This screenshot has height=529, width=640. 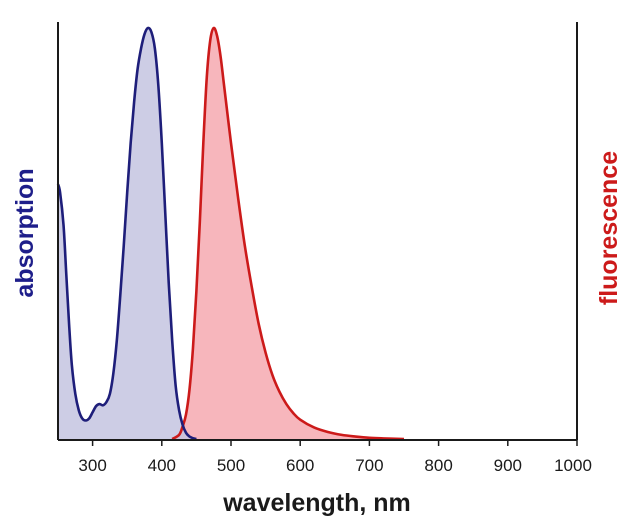 I want to click on x-tick-label-800: 800, so click(x=438, y=465).